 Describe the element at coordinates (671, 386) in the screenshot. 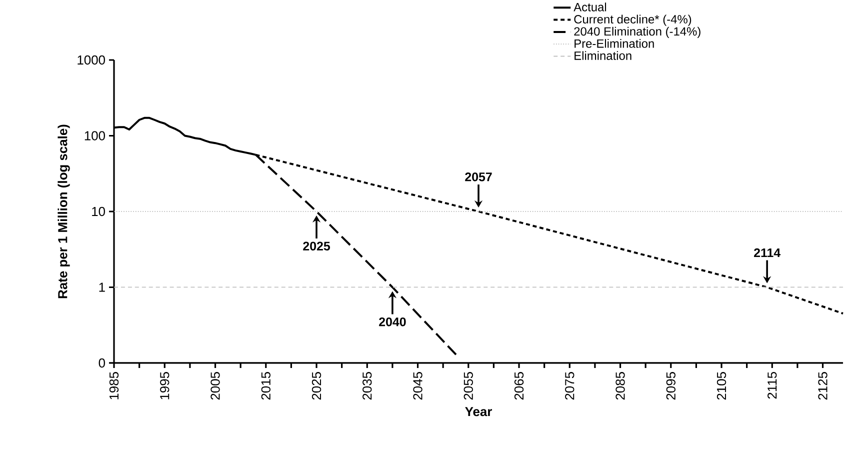

I see `x-tick-label: 2095` at that location.